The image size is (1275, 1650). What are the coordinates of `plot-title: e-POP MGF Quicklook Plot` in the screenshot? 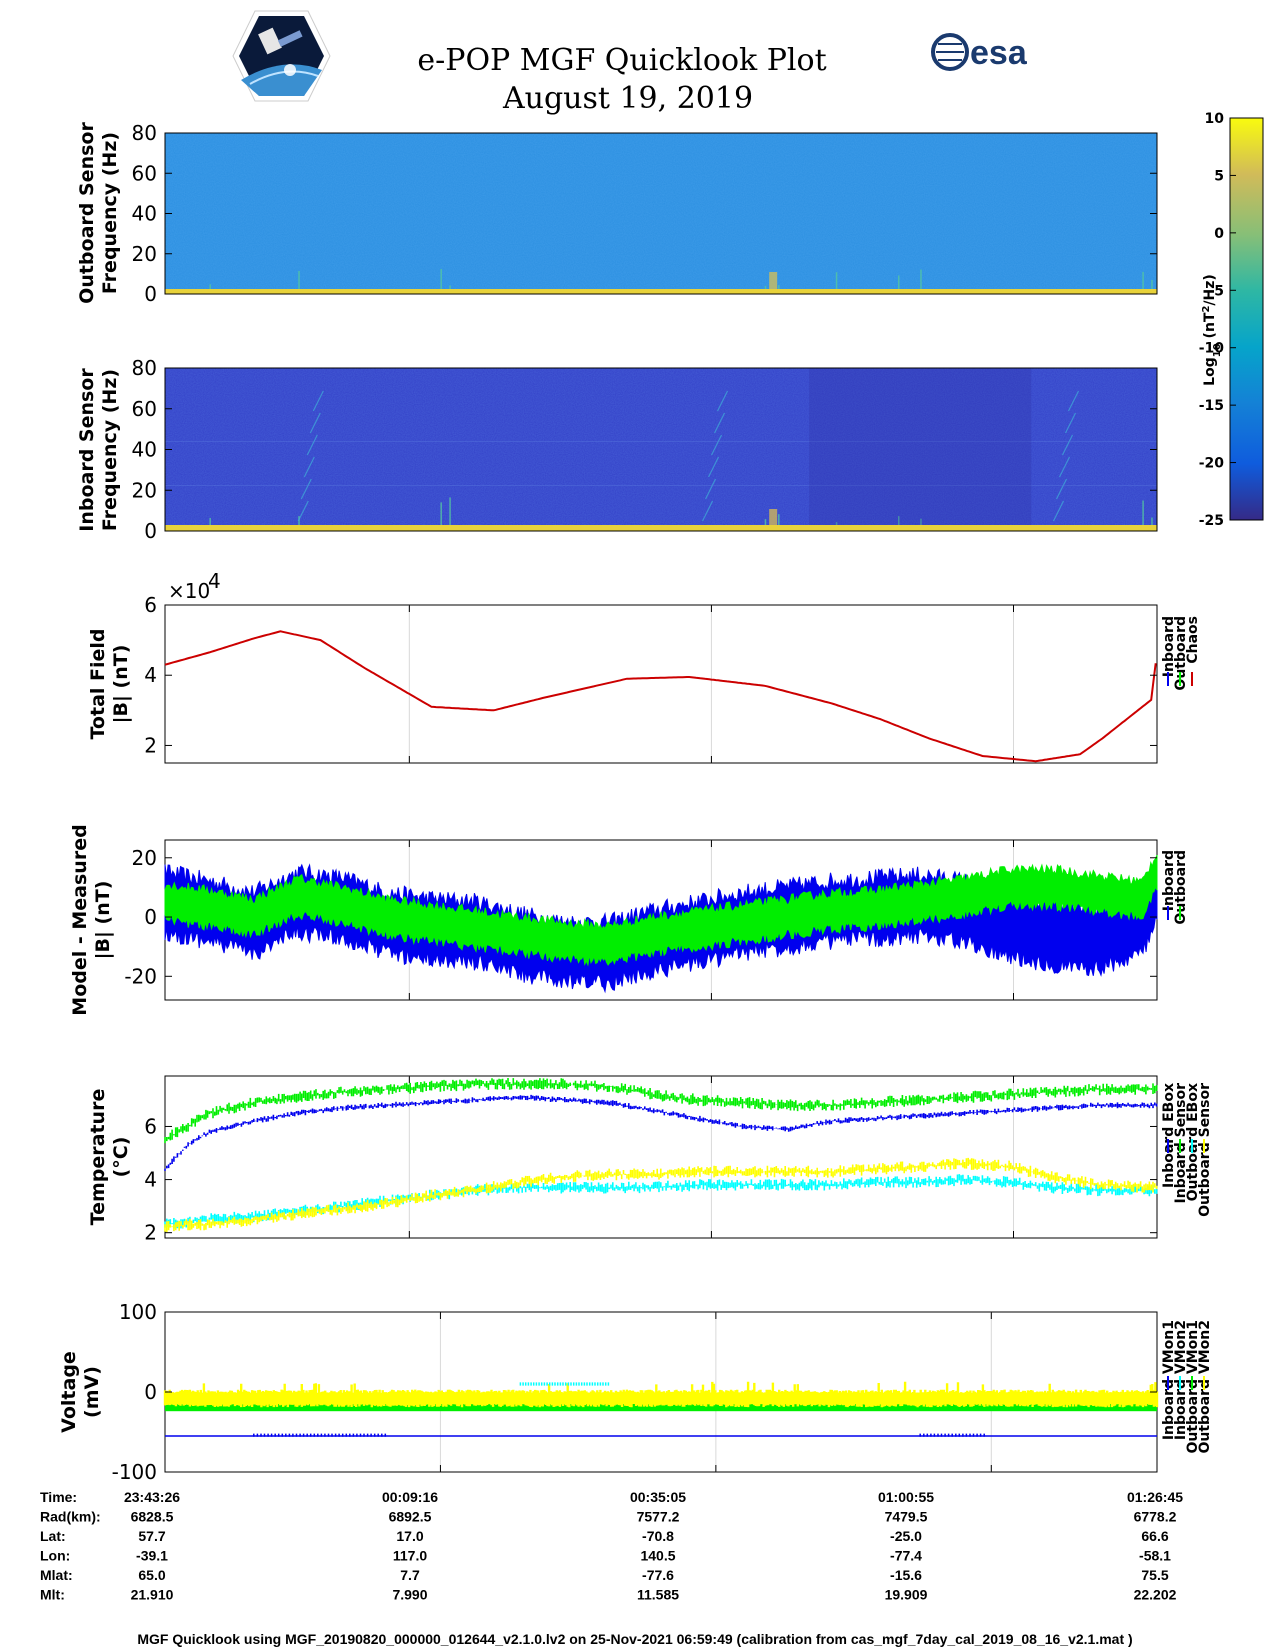 It's located at (621, 60).